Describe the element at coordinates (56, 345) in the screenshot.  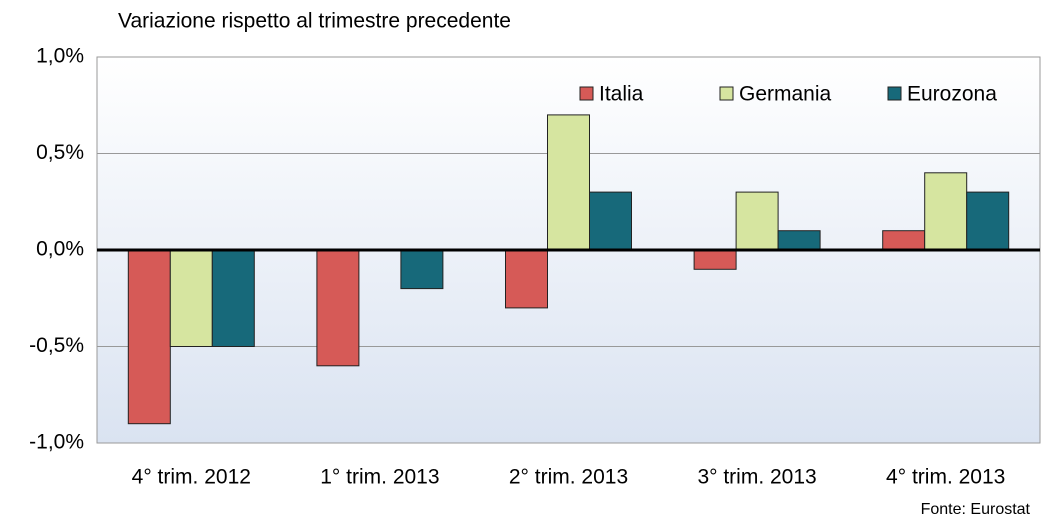
I see `y-tick-label: -0,5%` at that location.